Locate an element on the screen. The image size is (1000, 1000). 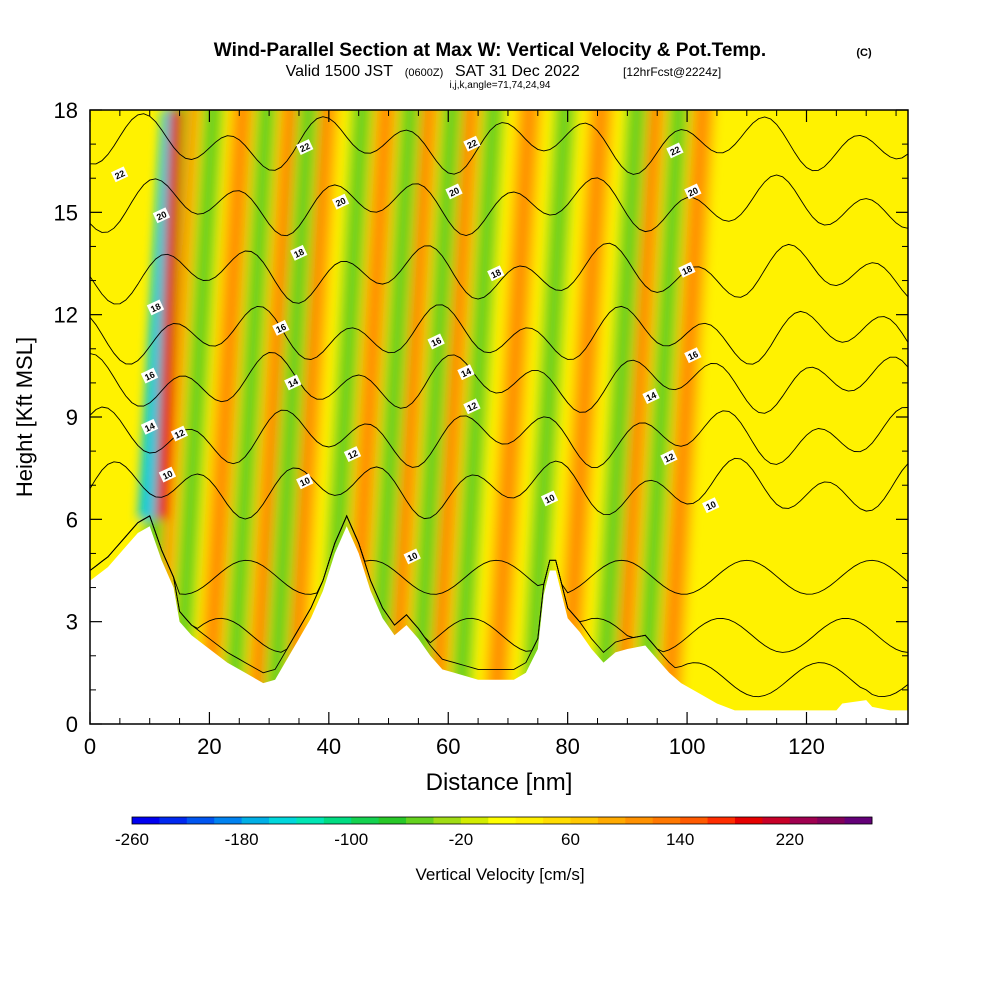
colorbar: -260 -180 -100 -20 60 140 220 is located at coordinates (494, 832).